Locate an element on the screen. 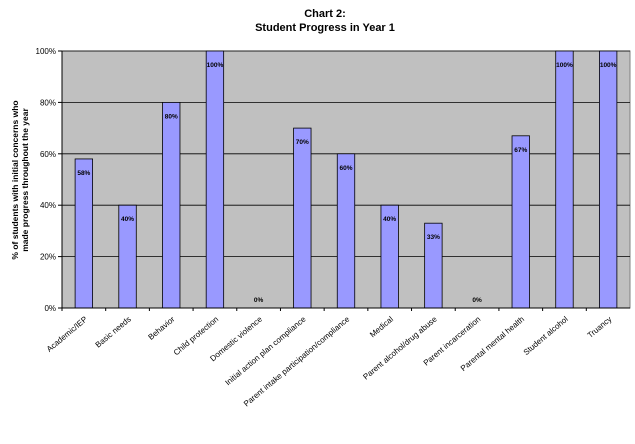  y-axis-ticks: 0% 20% 40% 60% 80% 100% is located at coordinates (49, 180).